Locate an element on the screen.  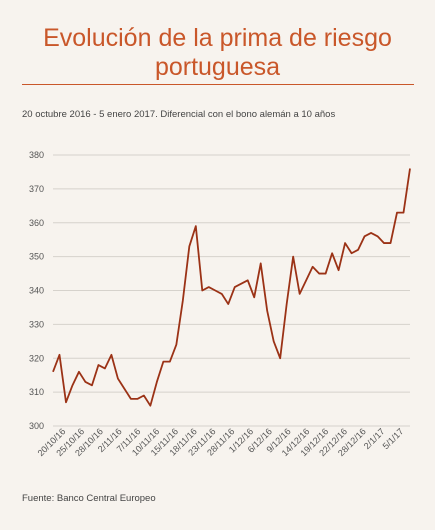
y-tick-label: 370 is located at coordinates (36, 189).